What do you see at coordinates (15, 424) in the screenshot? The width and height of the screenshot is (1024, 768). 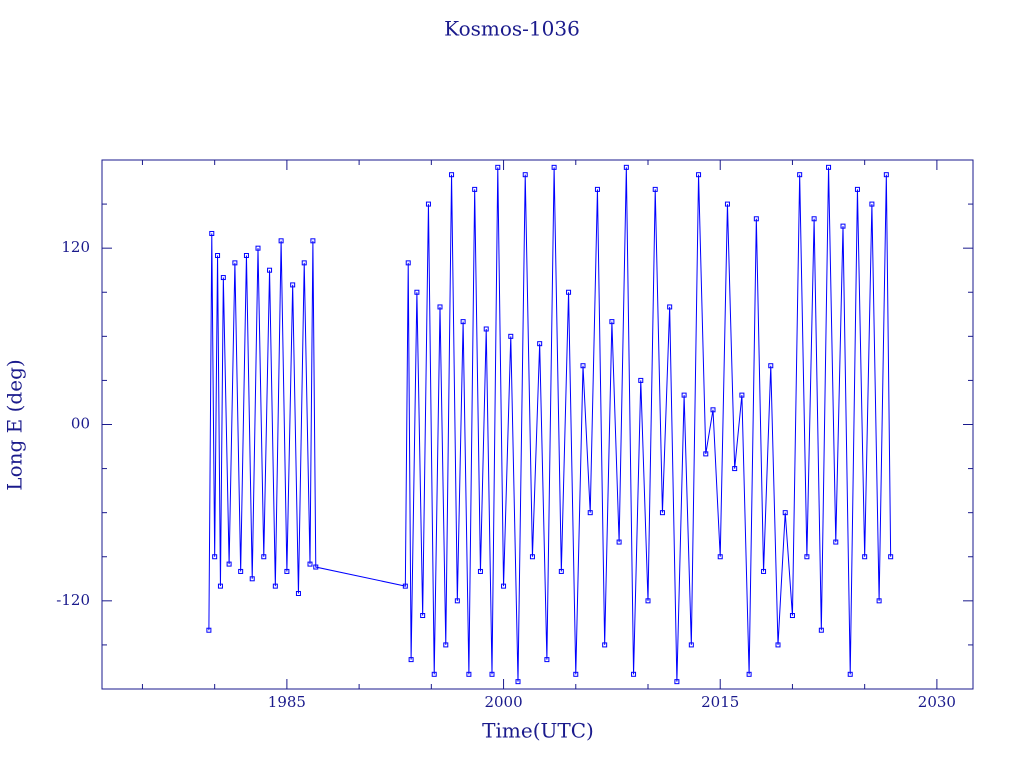 I see `y-axis-label: Long E (deg)` at bounding box center [15, 424].